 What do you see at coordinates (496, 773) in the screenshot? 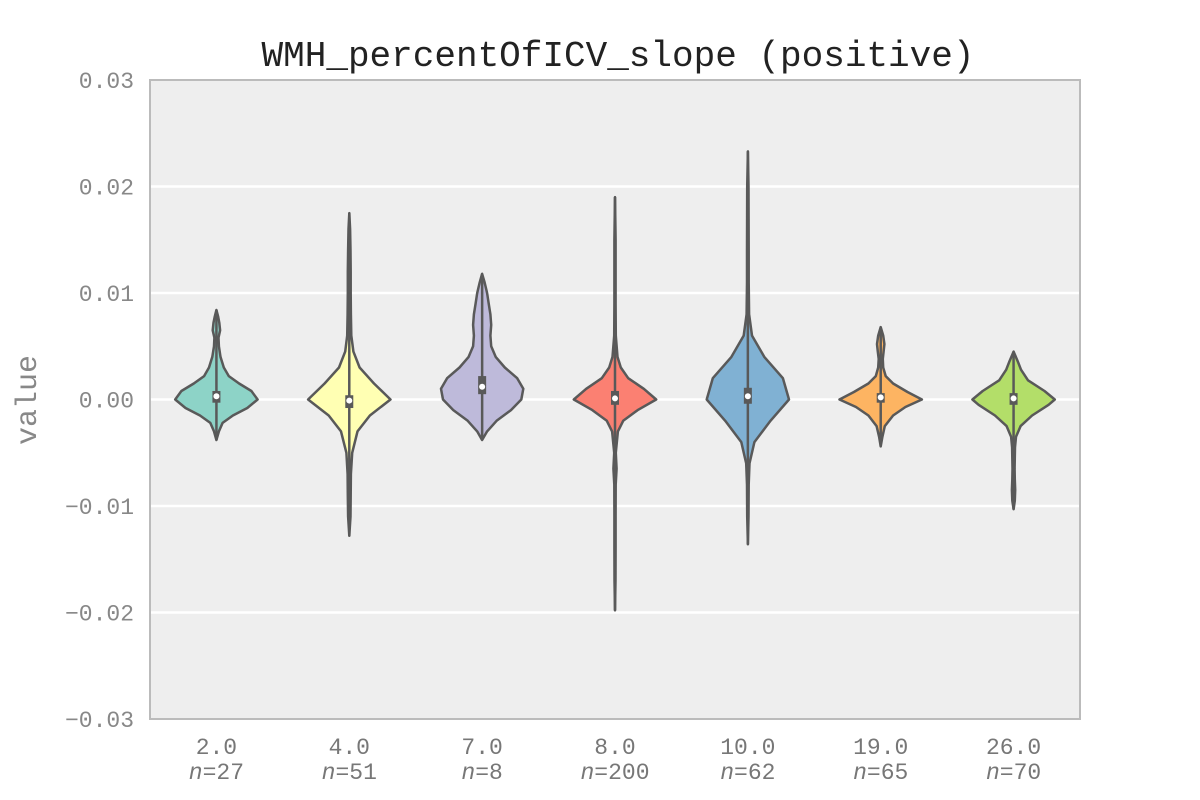
I see `n-value: 8` at bounding box center [496, 773].